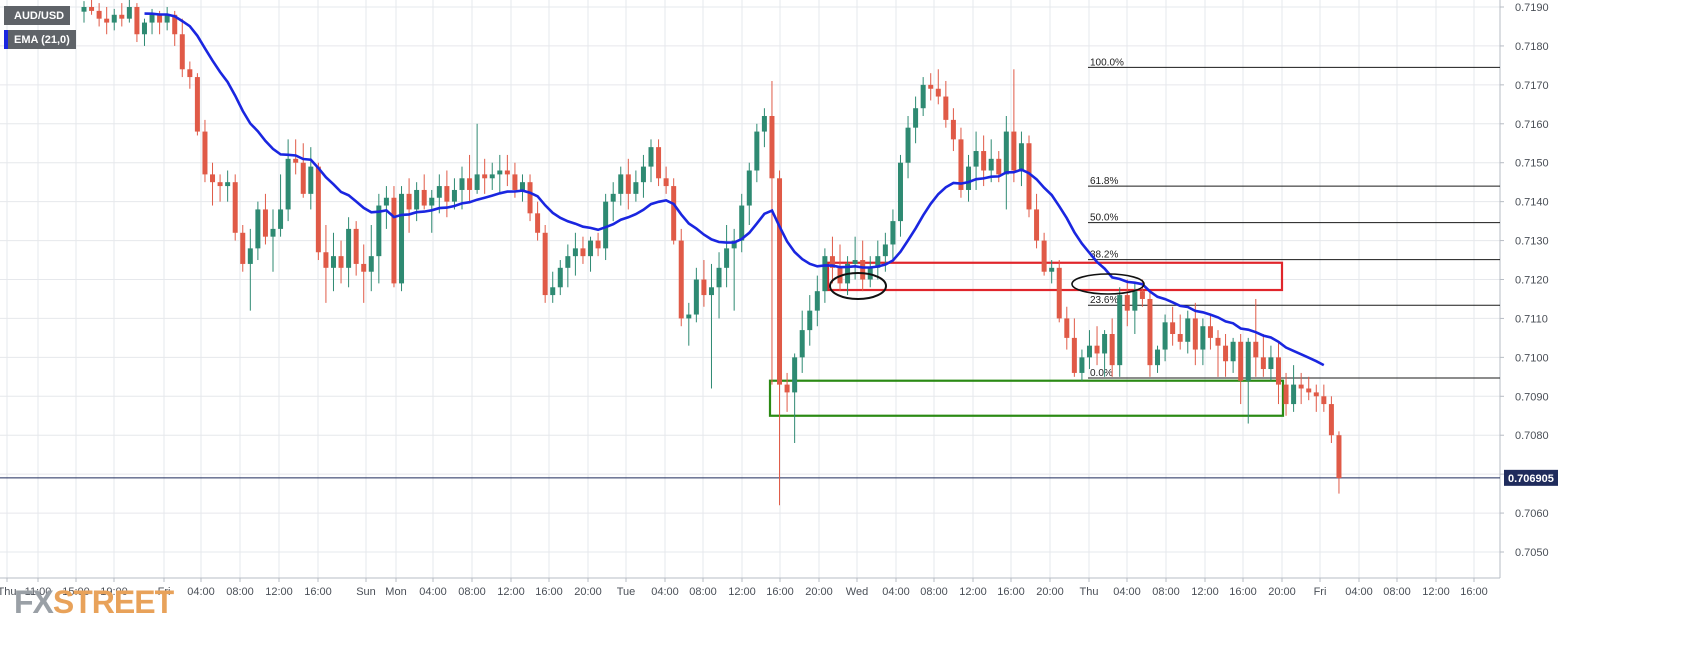  I want to click on last-price-badge, so click(1531, 477).